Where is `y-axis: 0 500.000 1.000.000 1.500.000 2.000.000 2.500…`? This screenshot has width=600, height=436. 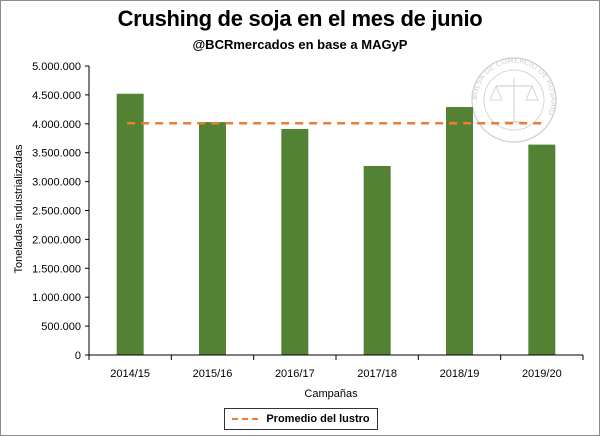 y-axis: 0 500.000 1.000.000 1.500.000 2.000.000 2.500… is located at coordinates (61, 211).